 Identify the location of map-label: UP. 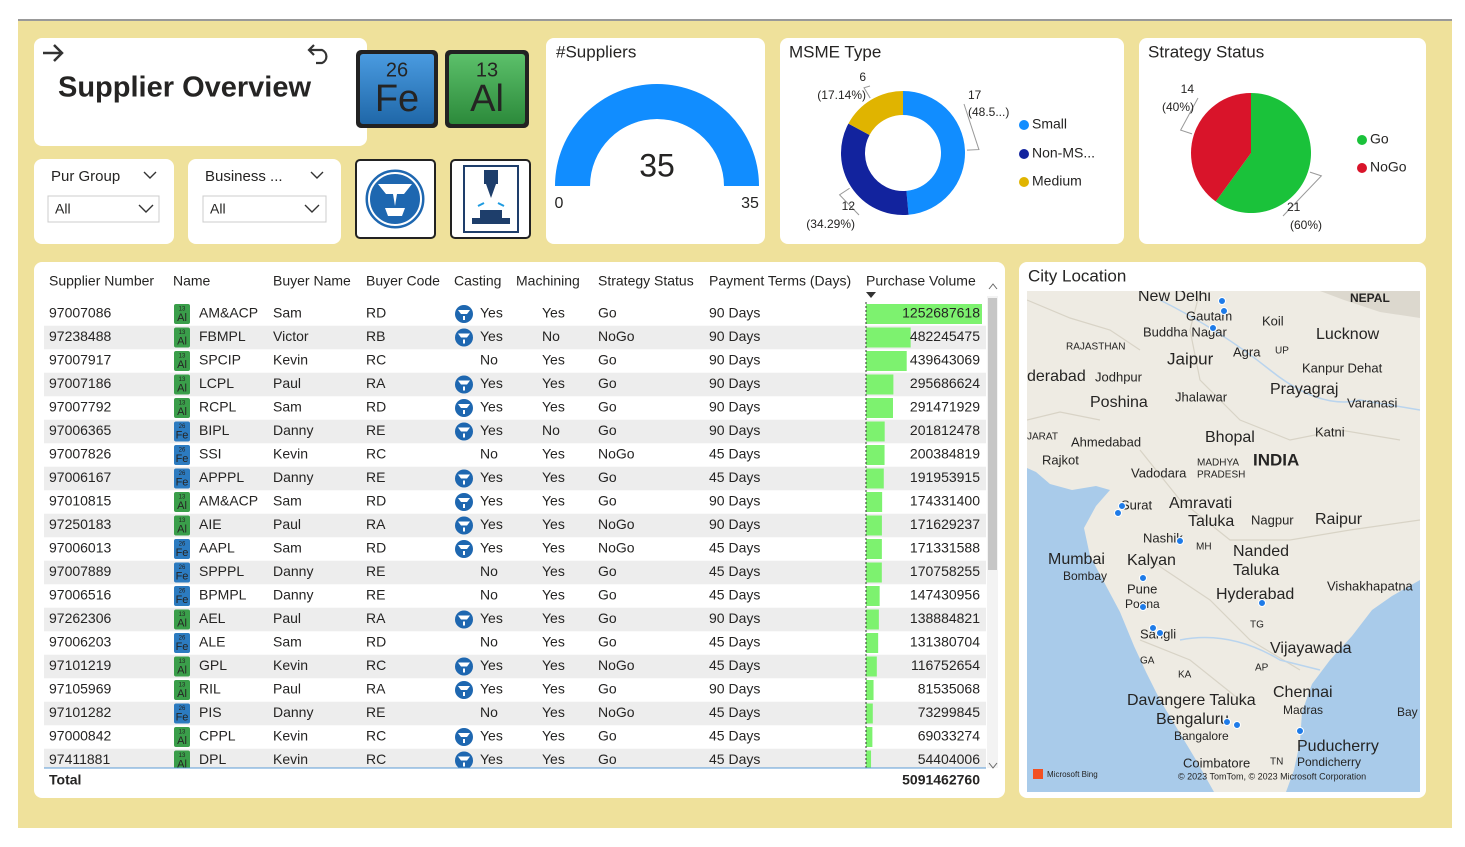
(1282, 351).